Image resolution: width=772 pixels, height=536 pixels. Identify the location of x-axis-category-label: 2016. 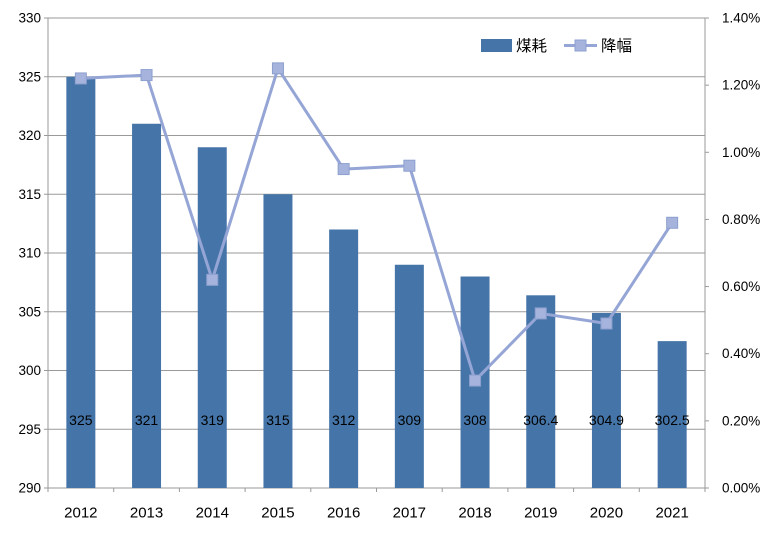
(343, 513).